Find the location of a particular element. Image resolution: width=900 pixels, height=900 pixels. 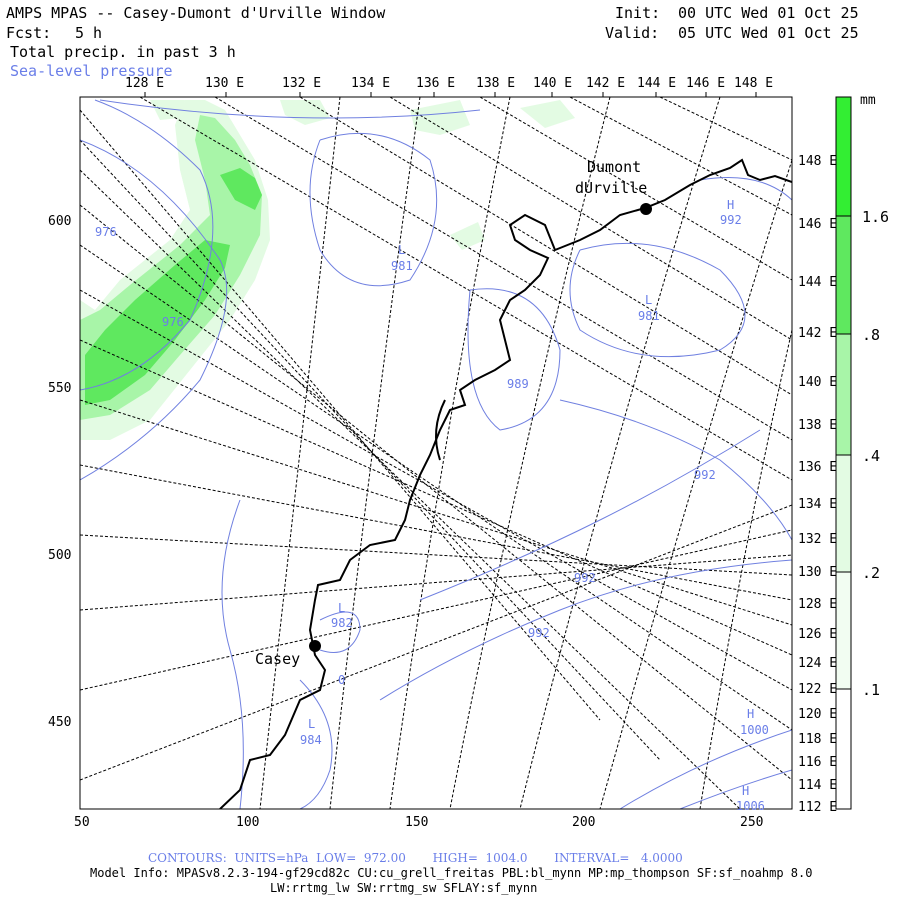

valid-label: Valid: is located at coordinates (632, 33).